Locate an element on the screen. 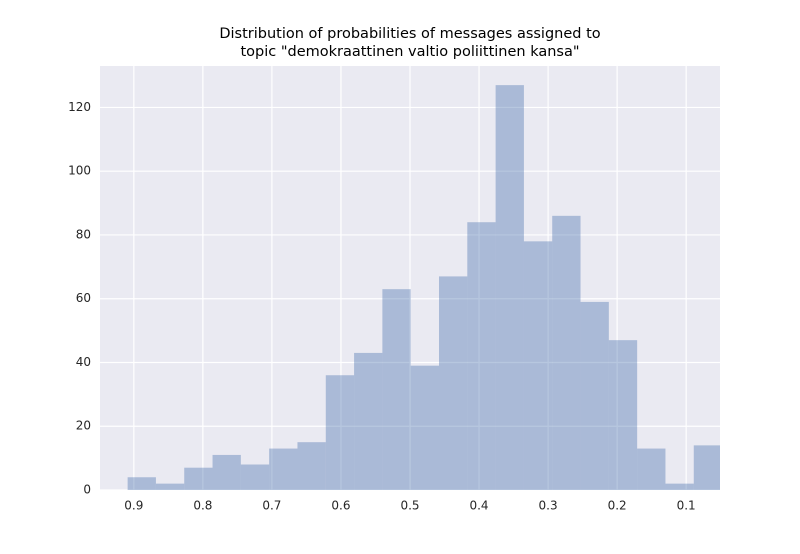 The height and width of the screenshot is (554, 800). y-tick-label: 100 is located at coordinates (79, 171).